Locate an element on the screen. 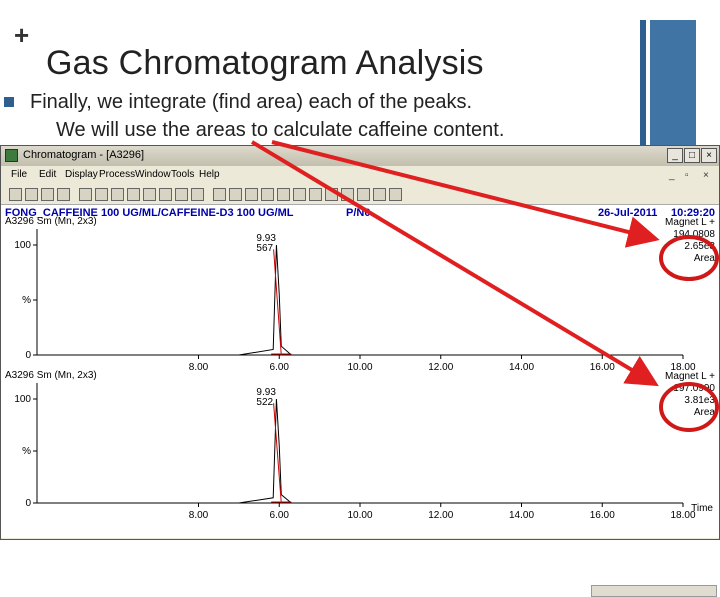 The height and width of the screenshot is (597, 720). menu-process: Process is located at coordinates (117, 174).